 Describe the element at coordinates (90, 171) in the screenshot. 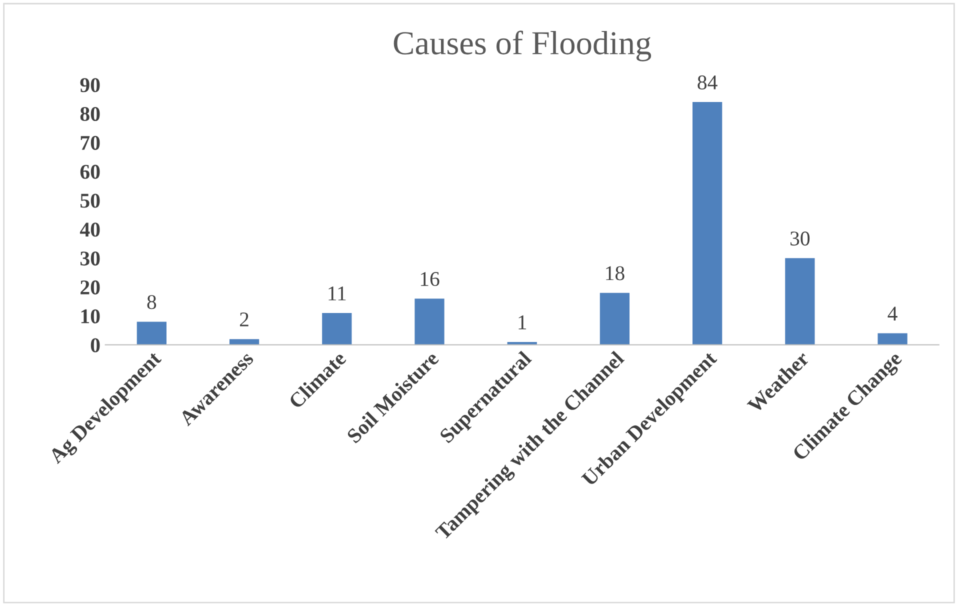

I see `y-tick-label: 60` at that location.